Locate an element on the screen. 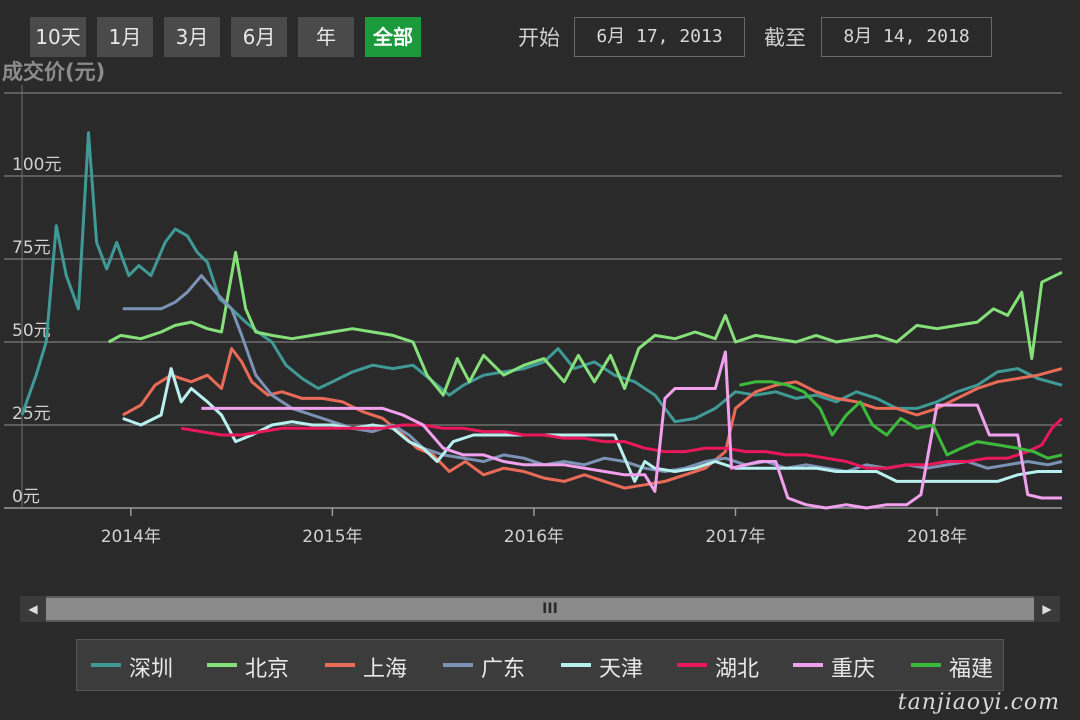 This screenshot has height=720, width=1080. scroll-thumb: III is located at coordinates (550, 609).